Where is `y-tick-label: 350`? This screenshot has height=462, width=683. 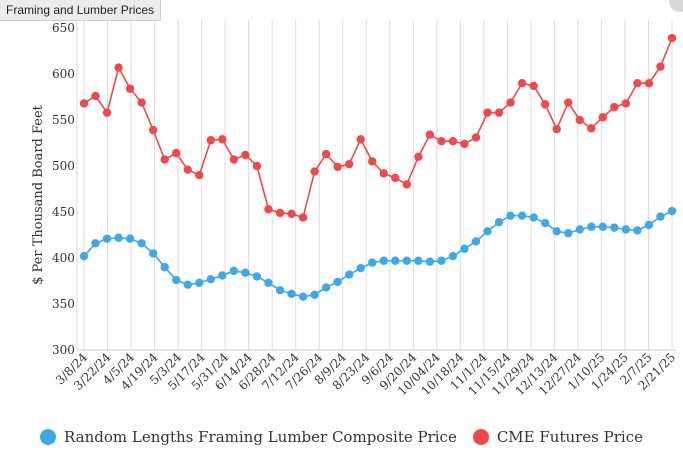 y-tick-label: 350 is located at coordinates (63, 304).